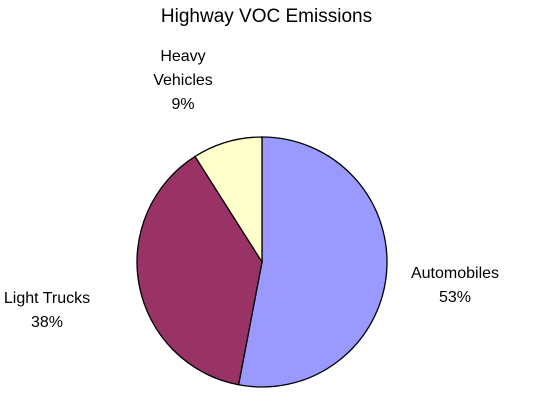  What do you see at coordinates (455, 286) in the screenshot?
I see `slice-label: Automobiles 53%` at bounding box center [455, 286].